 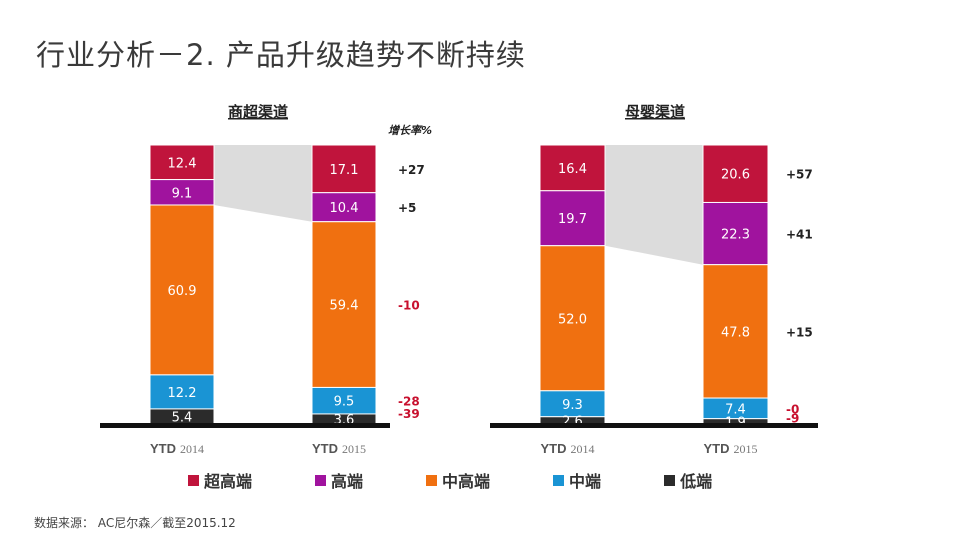 I want to click on data-label: 16.4, so click(x=572, y=169).